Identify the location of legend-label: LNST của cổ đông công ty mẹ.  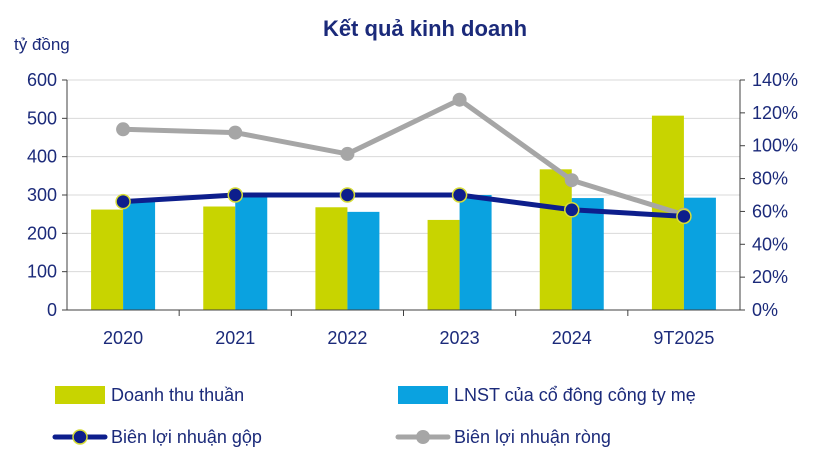
(575, 395).